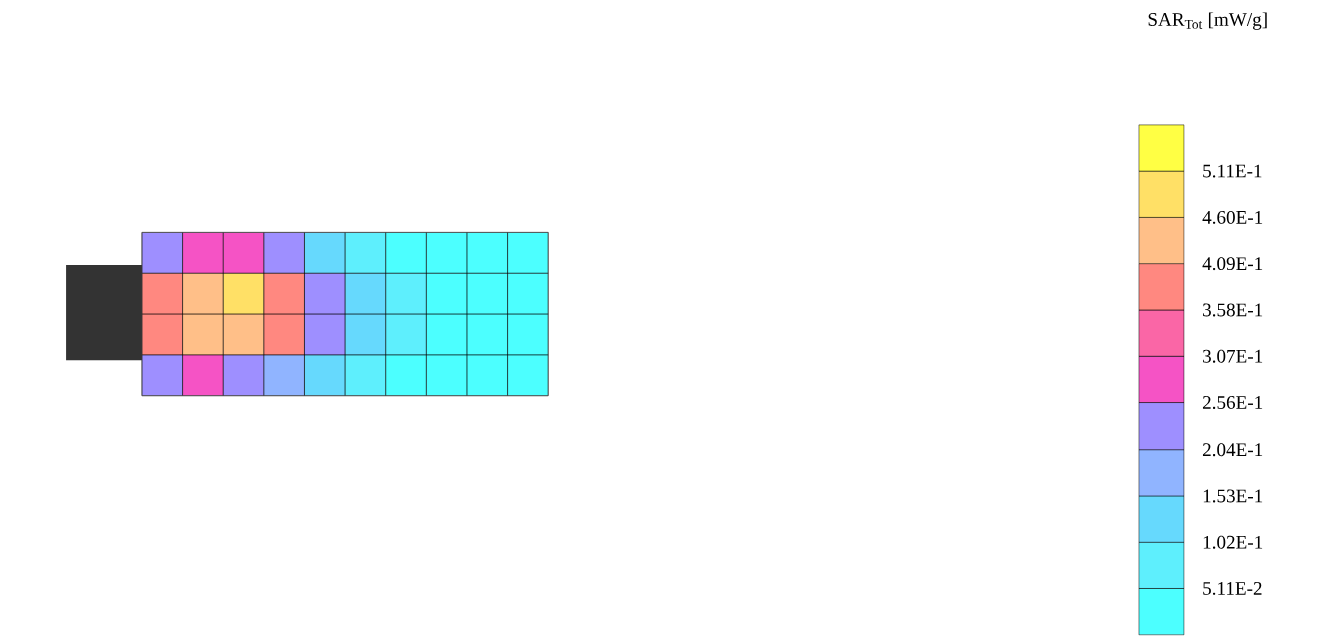 The image size is (1330, 637). I want to click on color-bar-label: 1.53E-1, so click(1233, 496).